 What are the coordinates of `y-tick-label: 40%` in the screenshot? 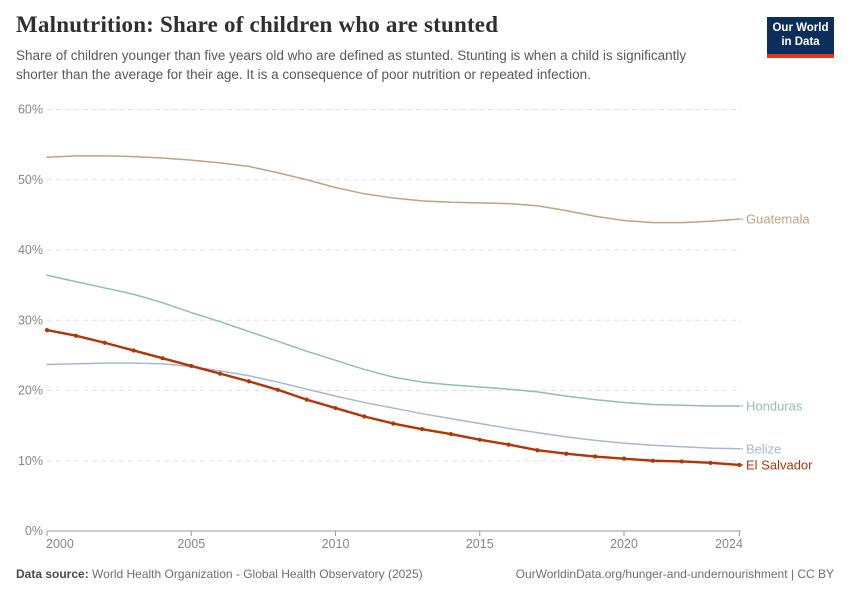 It's located at (30, 250).